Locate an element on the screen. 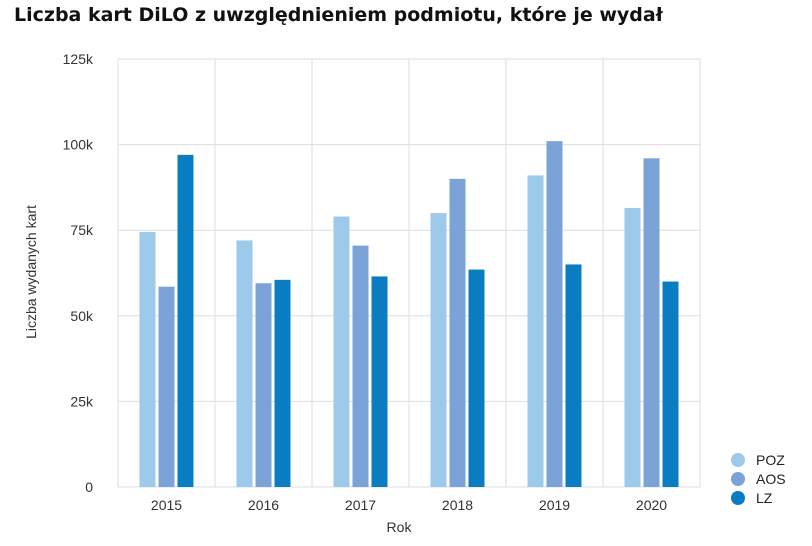 The height and width of the screenshot is (546, 812). legend-marker-lz is located at coordinates (738, 498).